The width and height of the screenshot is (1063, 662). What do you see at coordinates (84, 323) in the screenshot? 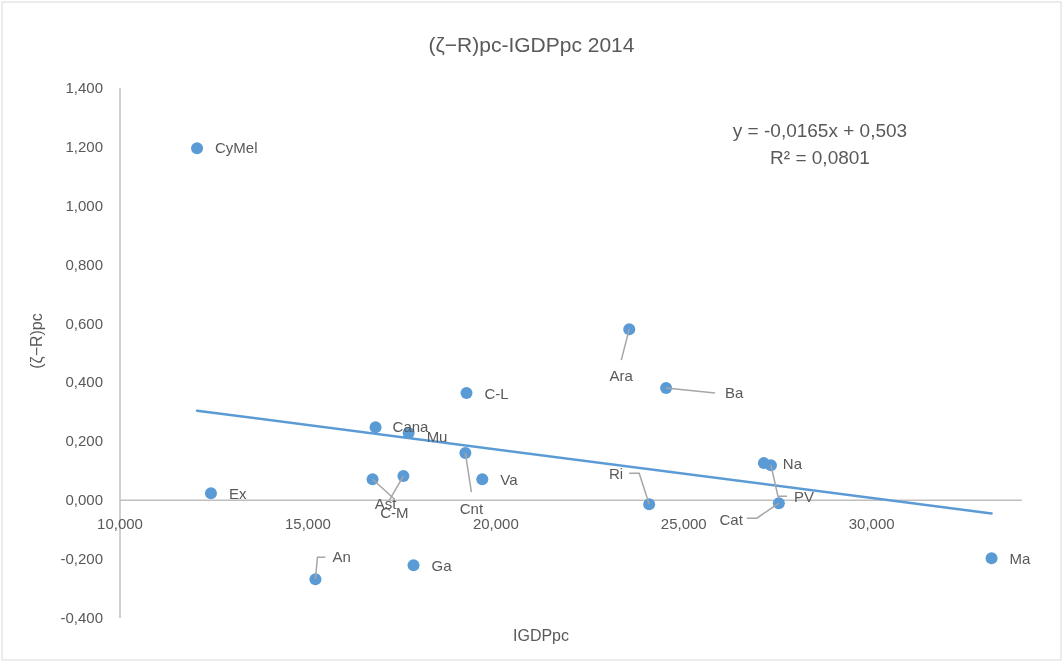
I see `y-tick-label: 0,600` at bounding box center [84, 323].